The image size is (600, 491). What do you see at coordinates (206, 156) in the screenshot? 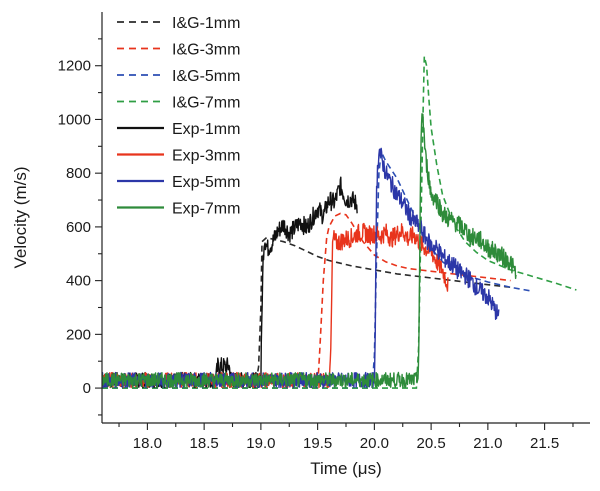
I see `legend-label-exp-3mm: Exp-3mm` at bounding box center [206, 156].